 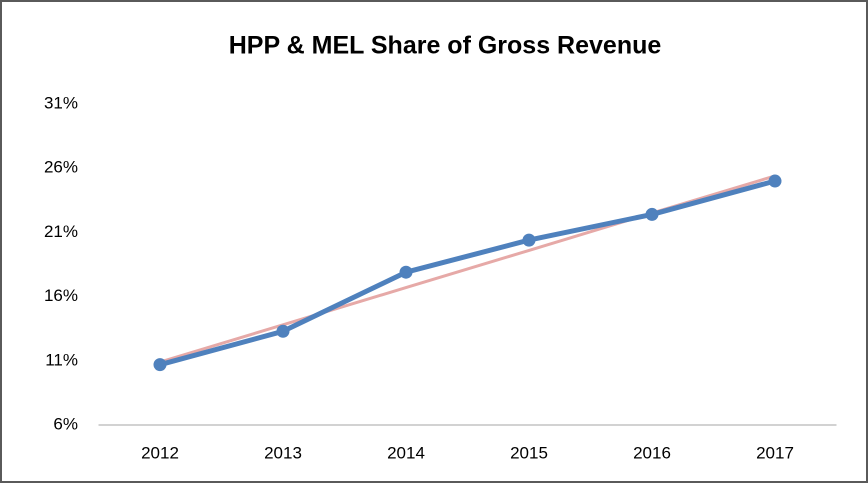 What do you see at coordinates (406, 452) in the screenshot?
I see `x-tick-label: 2014` at bounding box center [406, 452].